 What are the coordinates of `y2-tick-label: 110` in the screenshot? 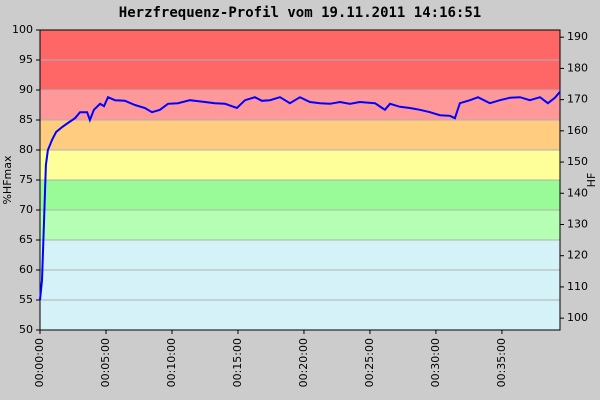 It's located at (577, 286).